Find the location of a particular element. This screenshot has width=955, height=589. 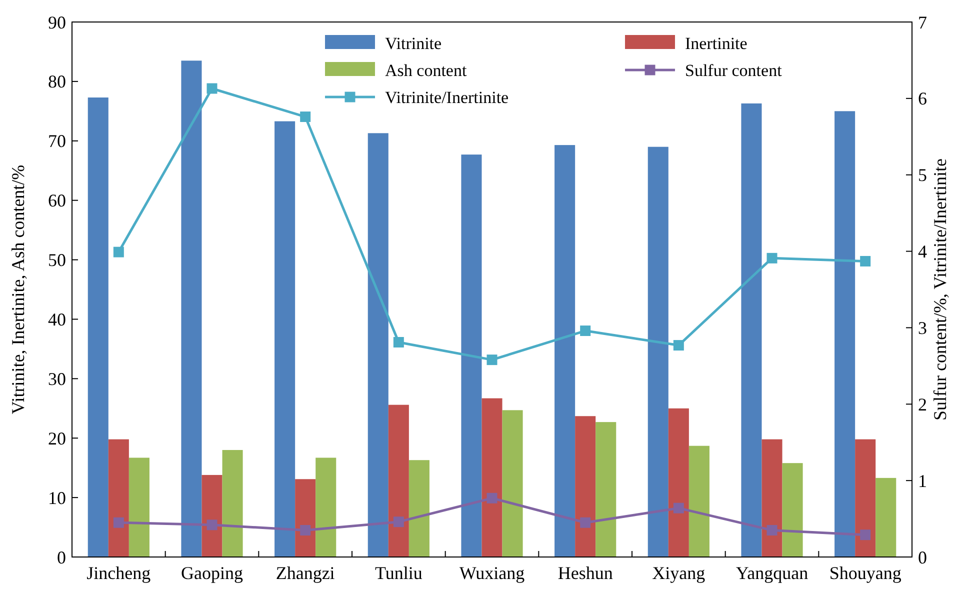

y2-tick-label: 5 is located at coordinates (922, 175).